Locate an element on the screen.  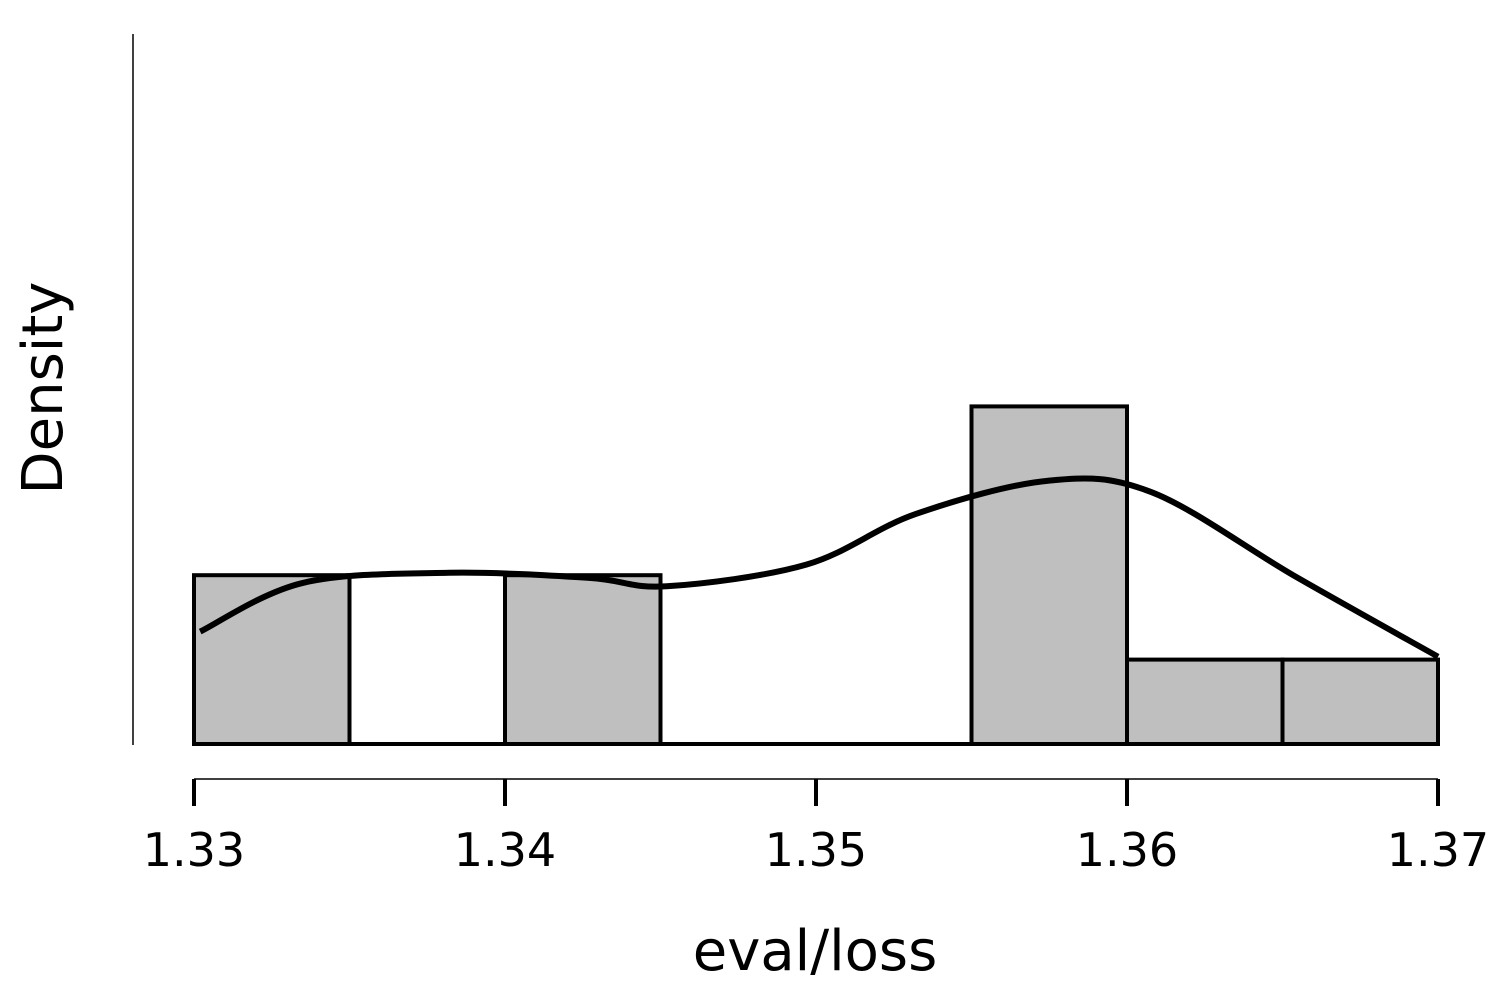
x-tick-label: 1.35 is located at coordinates (816, 850).